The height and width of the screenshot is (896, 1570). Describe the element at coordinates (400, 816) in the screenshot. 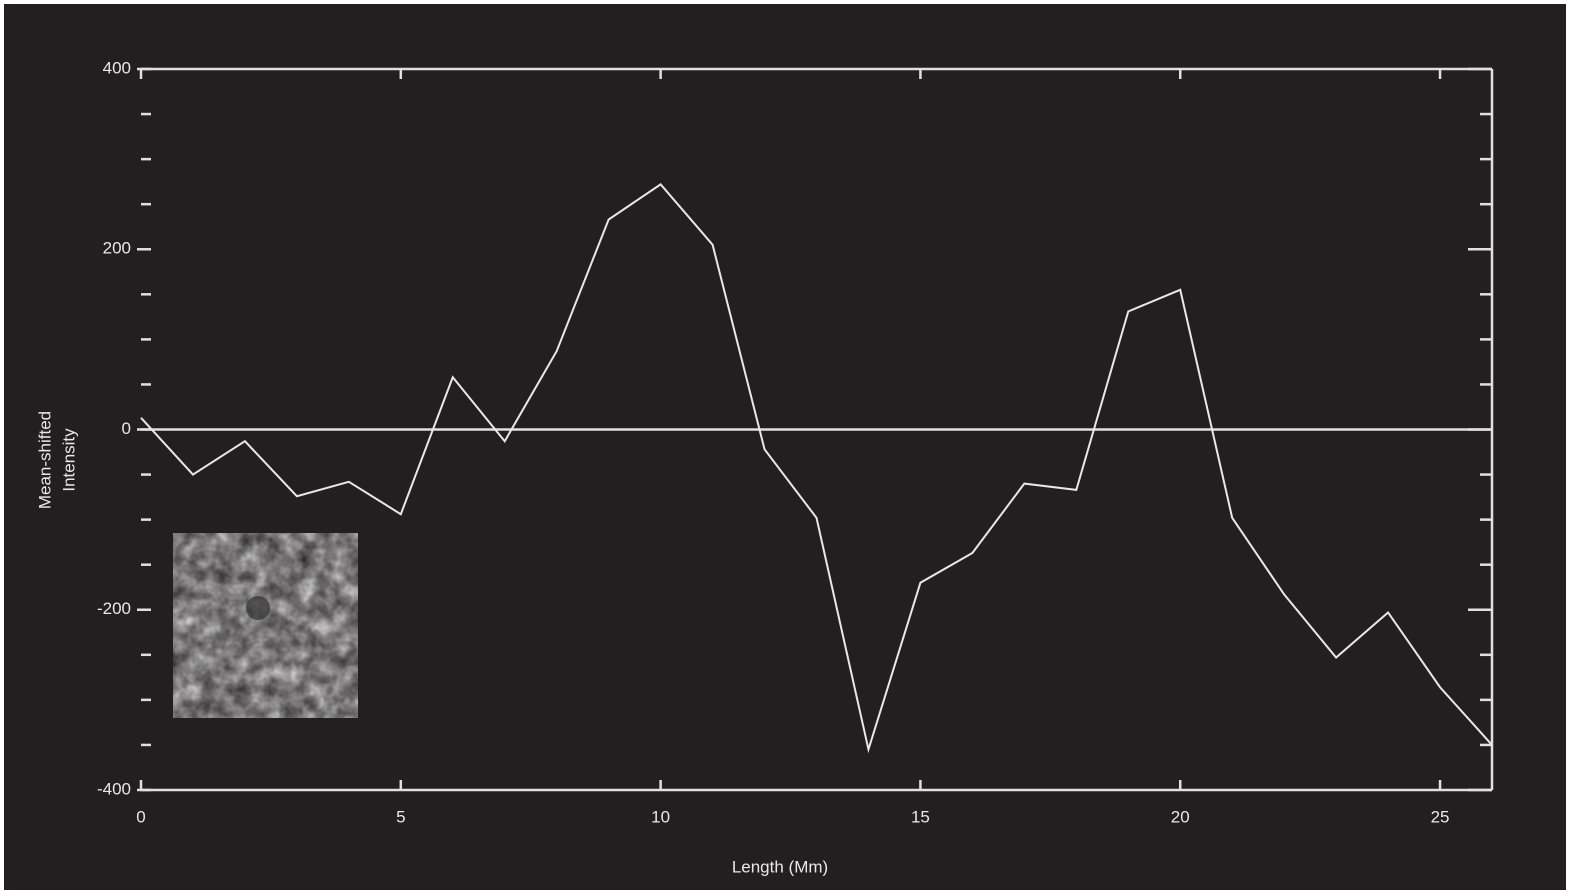

I see `x-tick-label: 5` at that location.